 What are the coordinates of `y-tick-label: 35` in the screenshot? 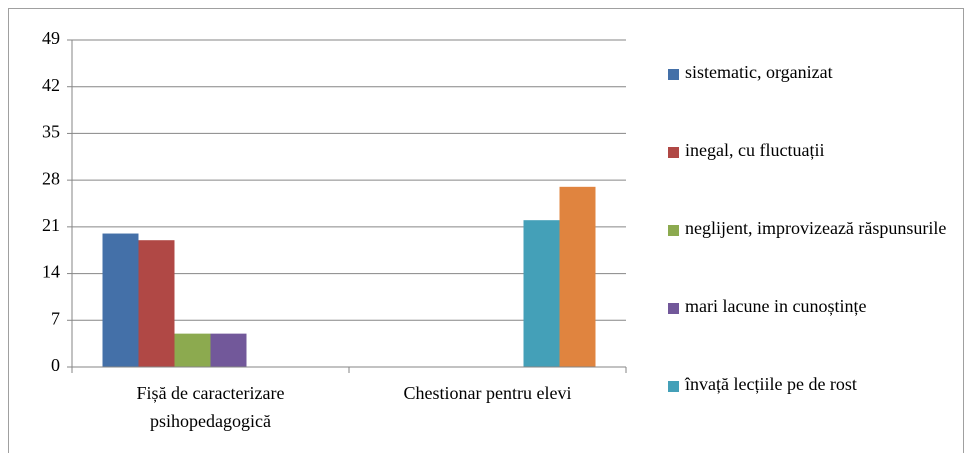 It's located at (51, 132).